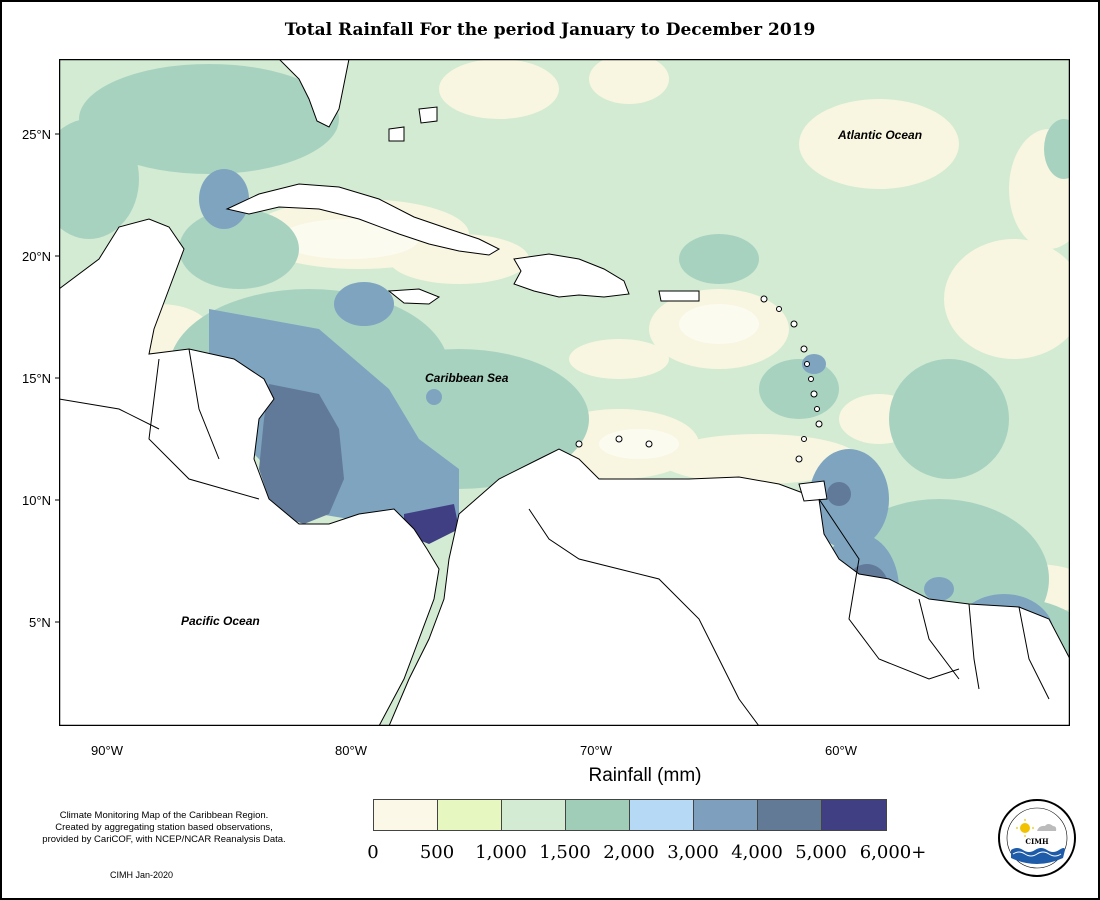  Describe the element at coordinates (220, 621) in the screenshot. I see `pacific-ocean-label: Pacific Ocean` at that location.